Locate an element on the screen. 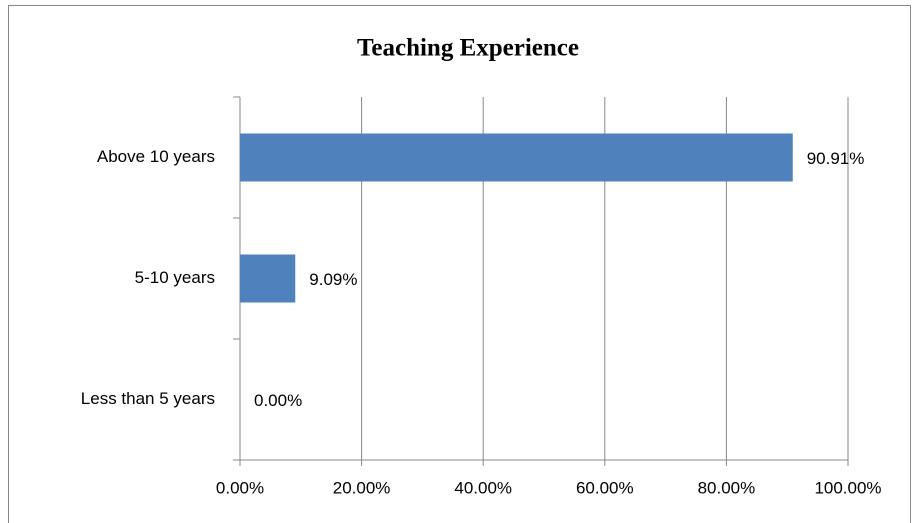 This screenshot has height=523, width=914. value-label: 0.00% is located at coordinates (278, 400).